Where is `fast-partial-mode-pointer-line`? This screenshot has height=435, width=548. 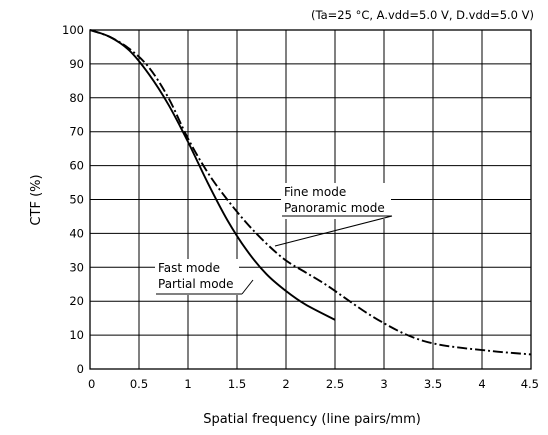
fast-partial-mode-pointer-line is located at coordinates (247, 287).